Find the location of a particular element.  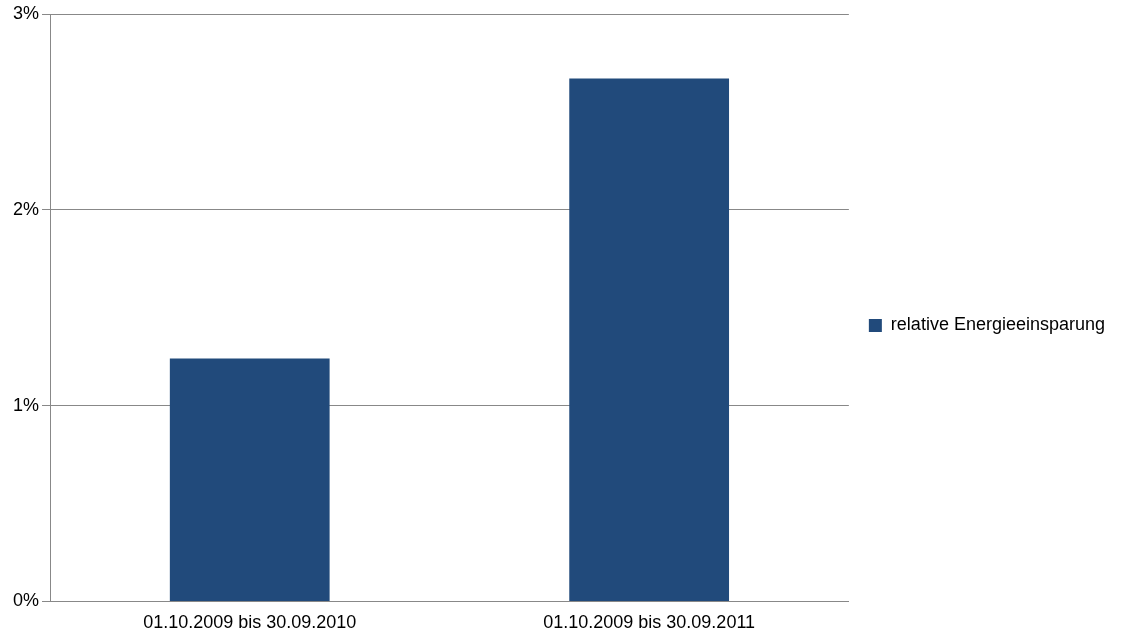

x-tick-label: 01.10.2009 bis 30.09.2011 is located at coordinates (649, 622).